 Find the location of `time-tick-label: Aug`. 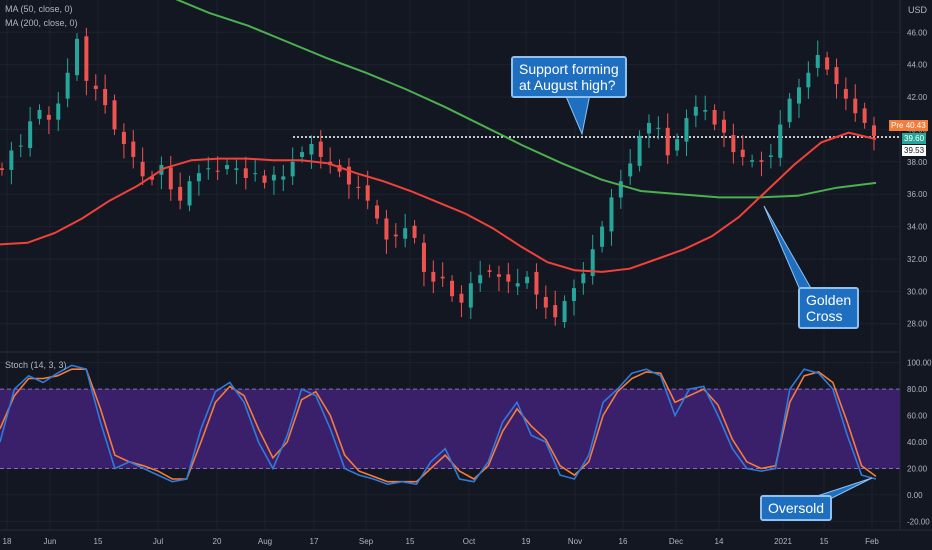

time-tick-label: Aug is located at coordinates (265, 541).